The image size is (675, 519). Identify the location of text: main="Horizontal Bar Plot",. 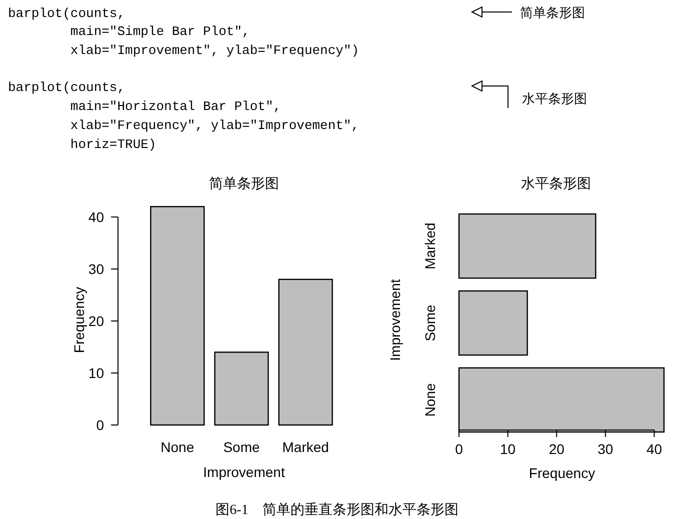
(145, 106).